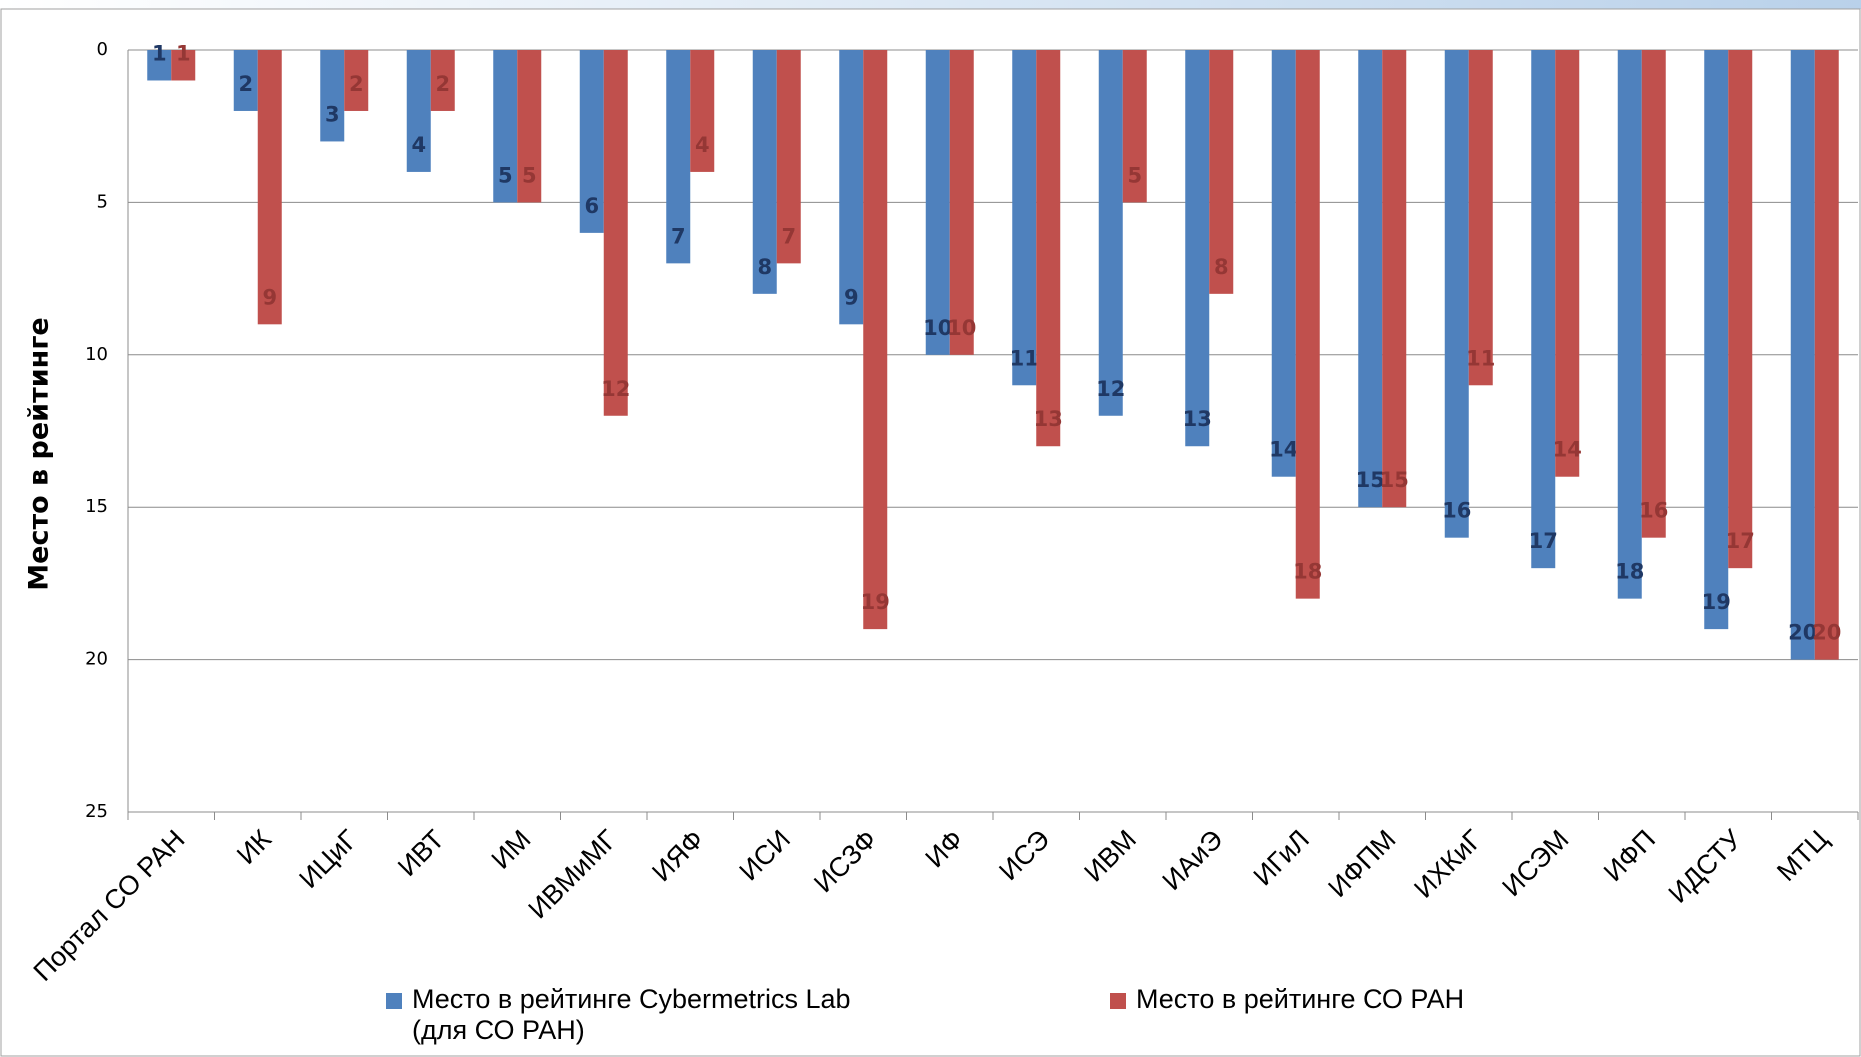  I want to click on legend-label: Место в рейтинге СО РАН, so click(1300, 999).